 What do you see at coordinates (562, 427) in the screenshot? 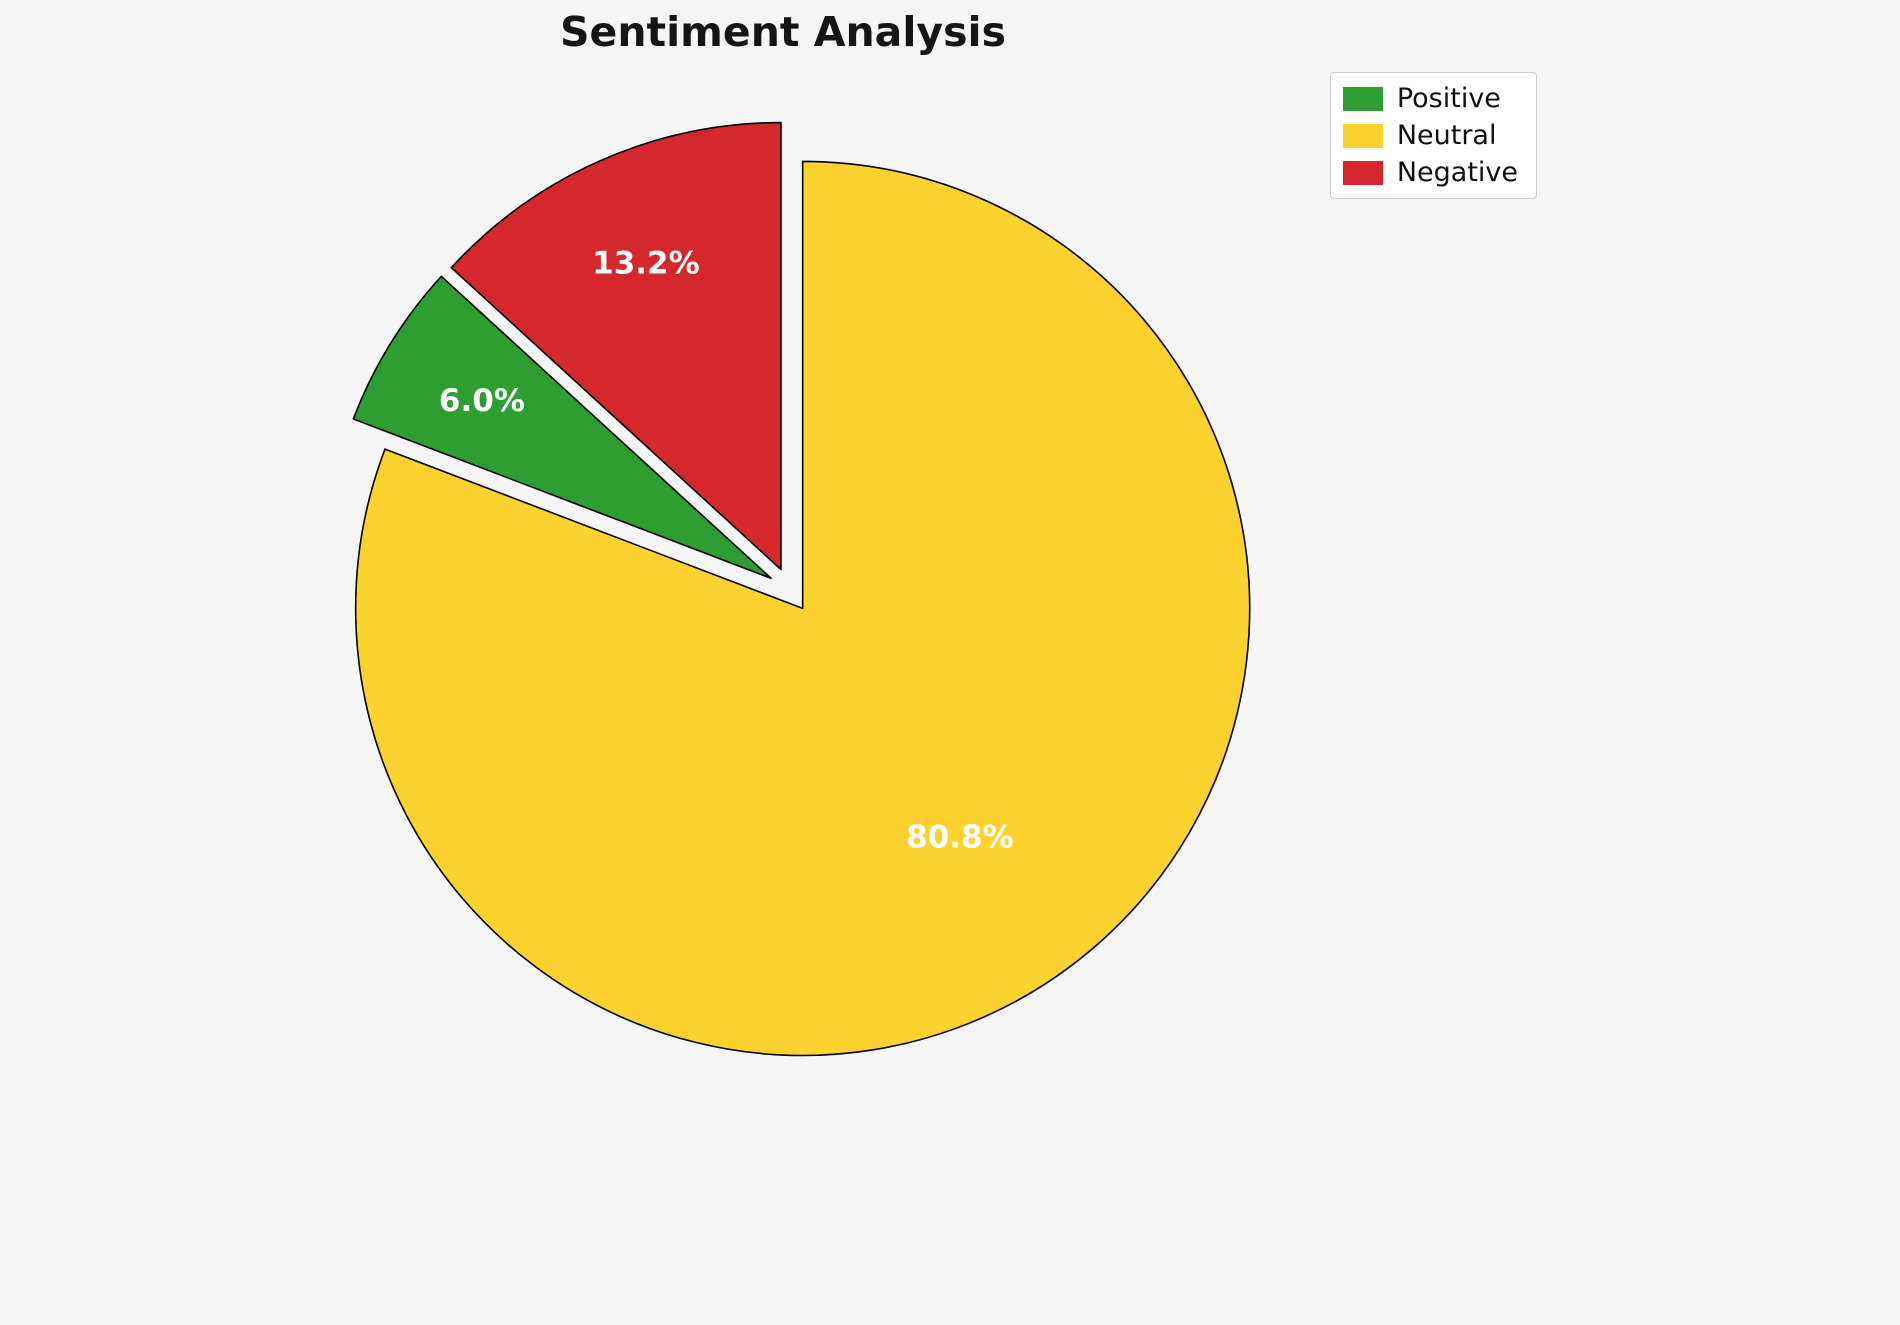
I see `pie-slice-positive` at bounding box center [562, 427].